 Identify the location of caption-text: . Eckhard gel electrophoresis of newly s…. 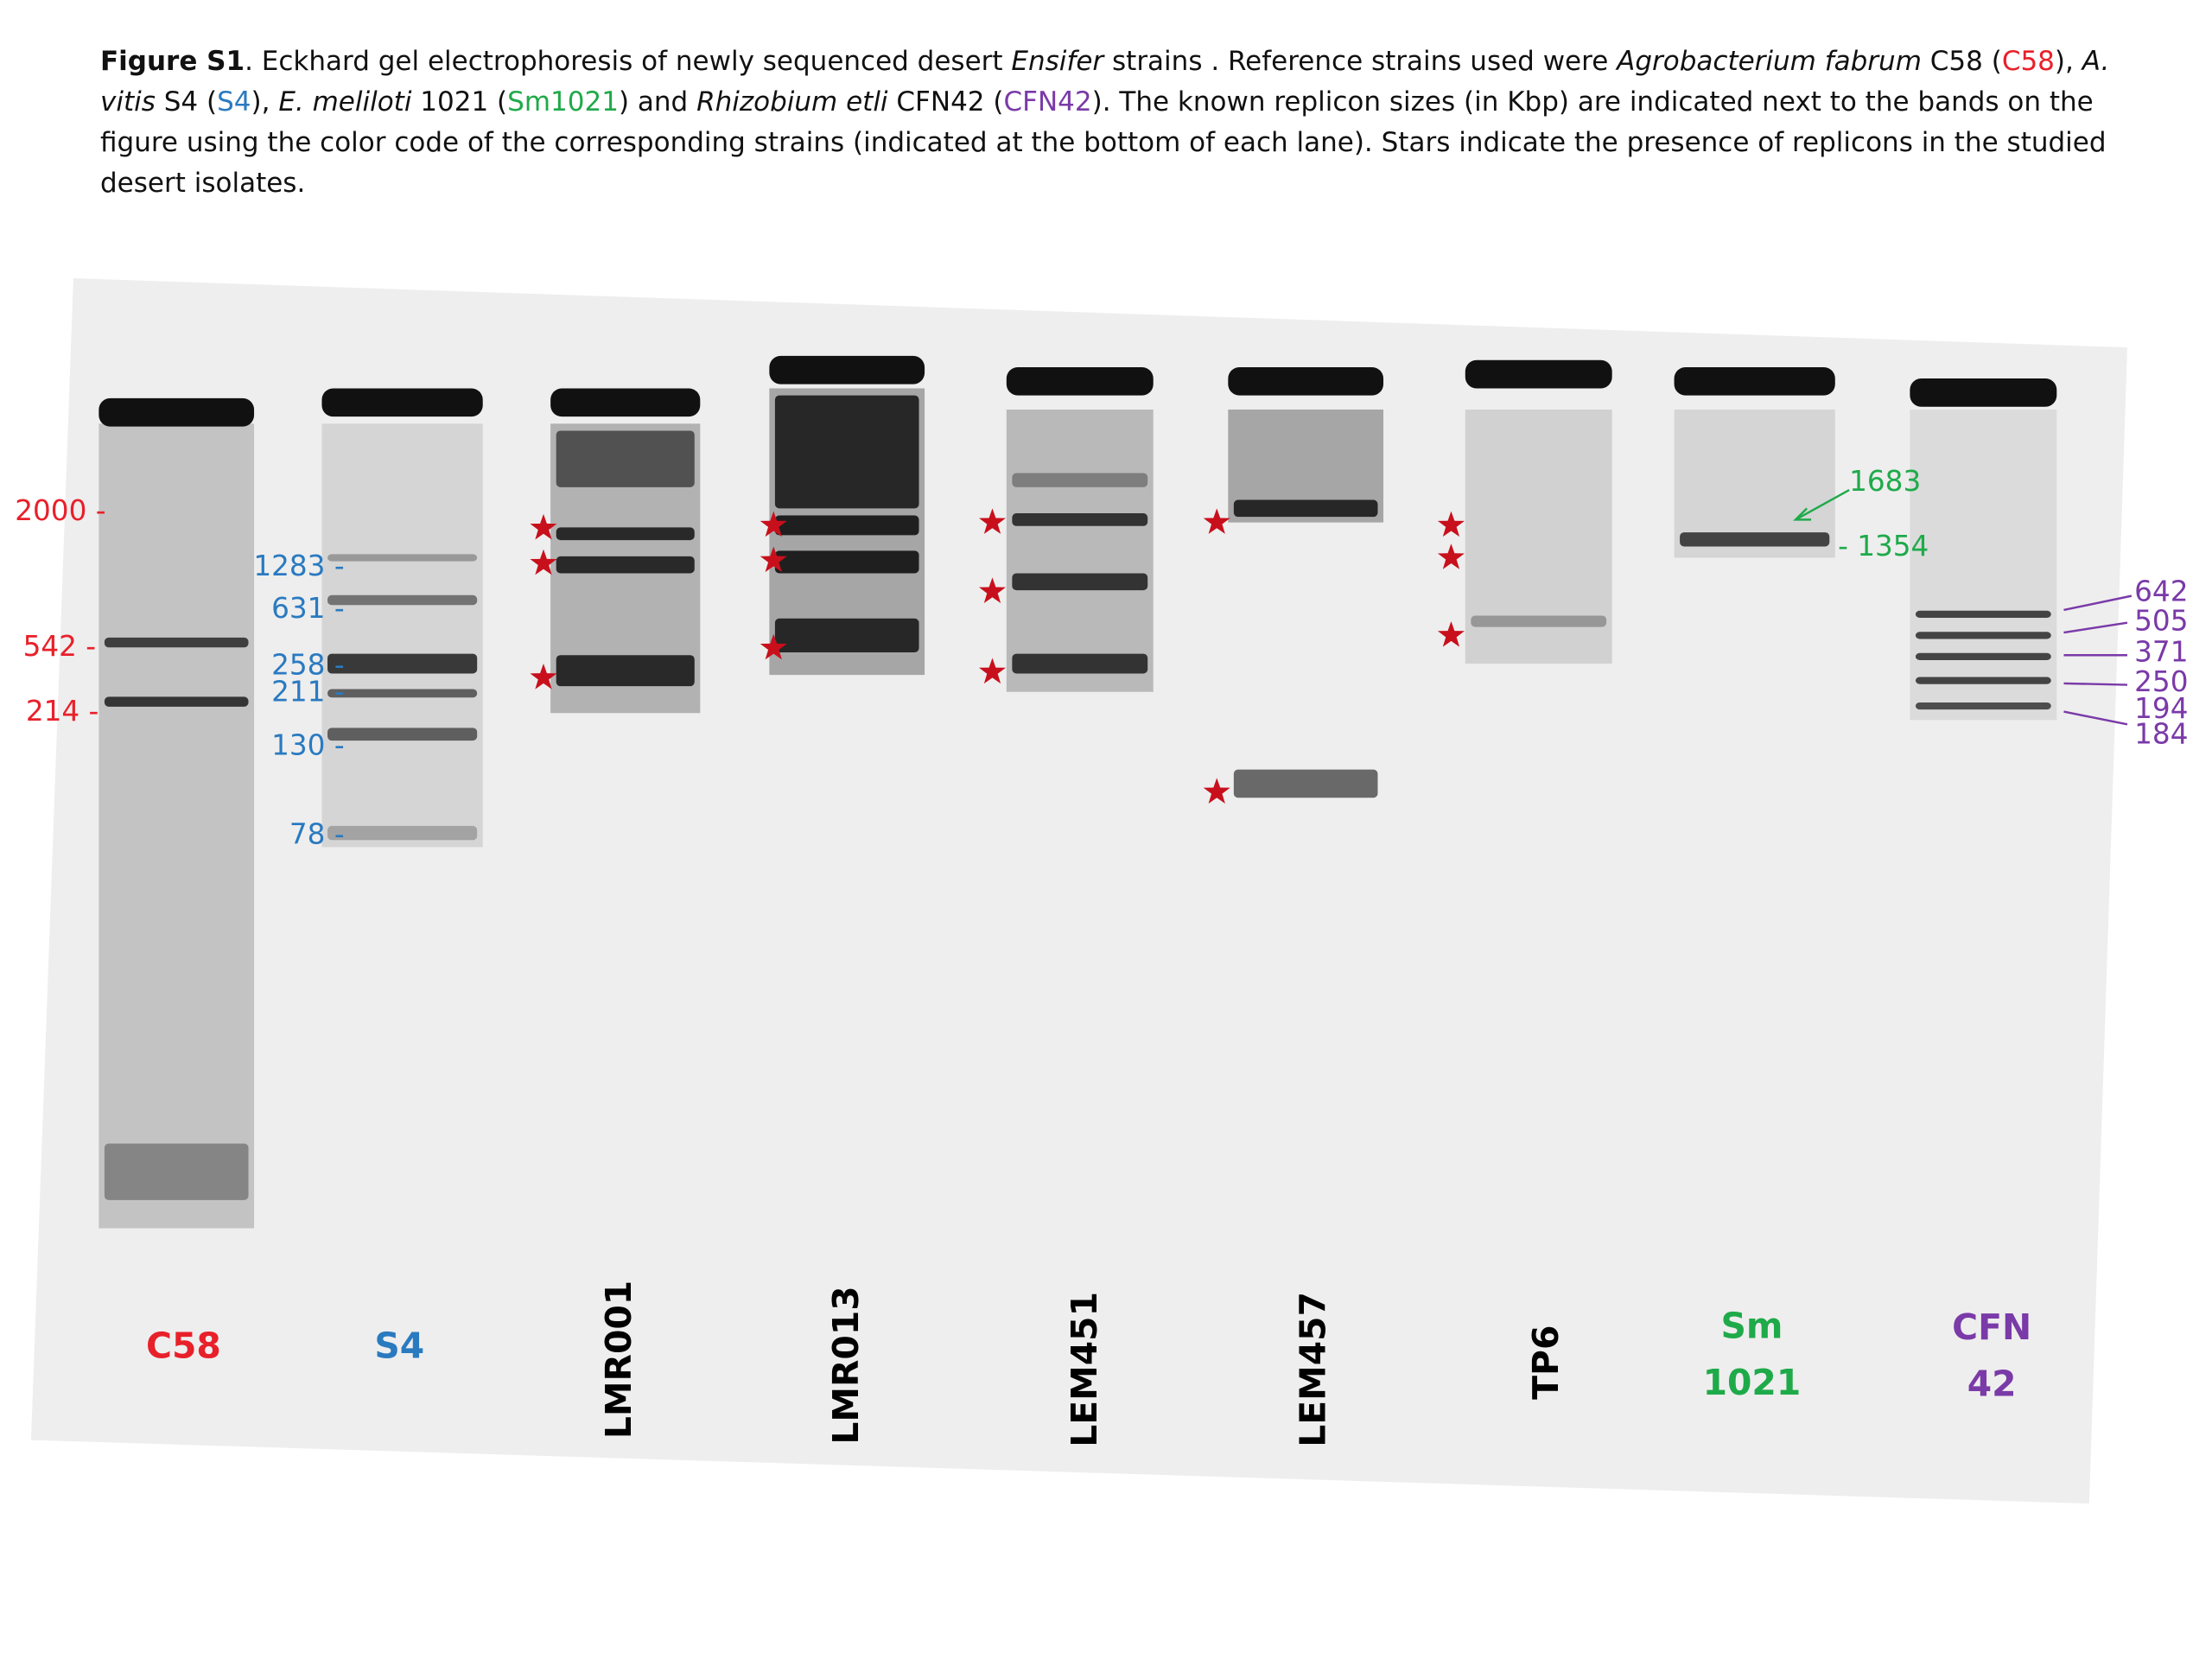
(628, 62).